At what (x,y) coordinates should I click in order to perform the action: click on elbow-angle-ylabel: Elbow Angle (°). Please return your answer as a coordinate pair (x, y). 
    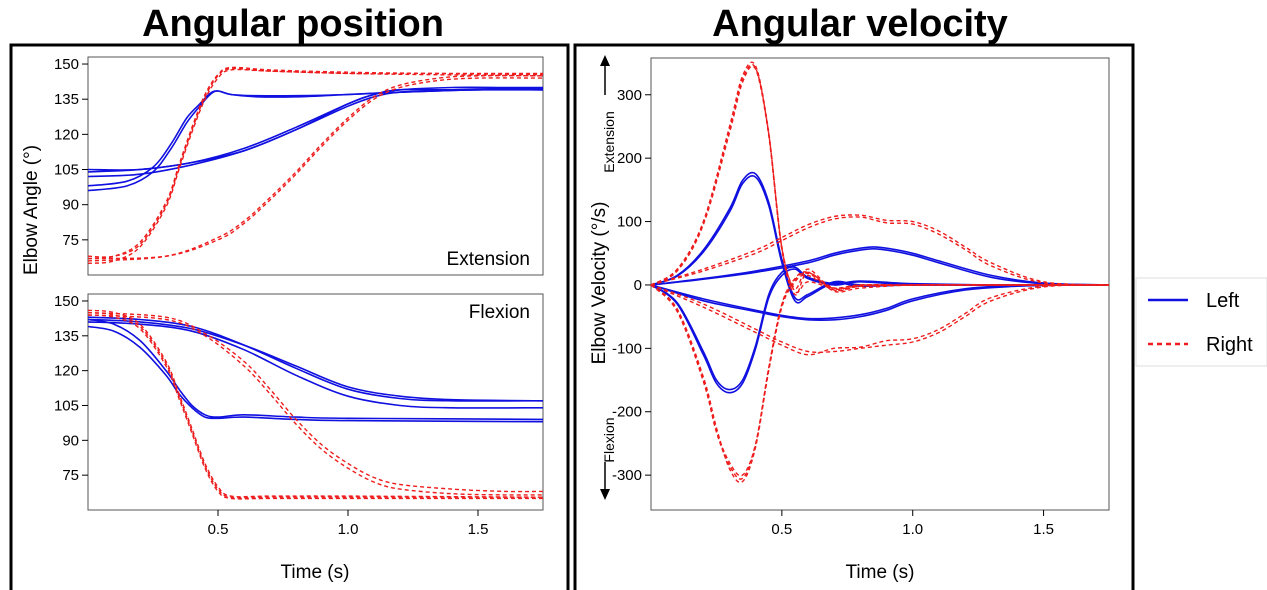
    Looking at the image, I should click on (31, 210).